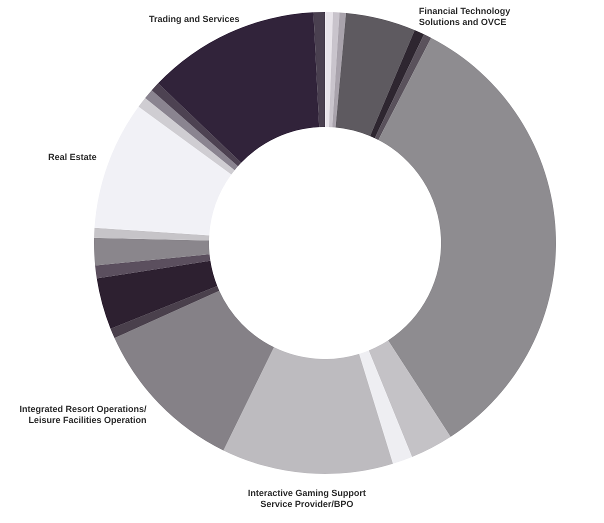  I want to click on slice-label: Financial Technology Solutions and OVCE, so click(464, 16).